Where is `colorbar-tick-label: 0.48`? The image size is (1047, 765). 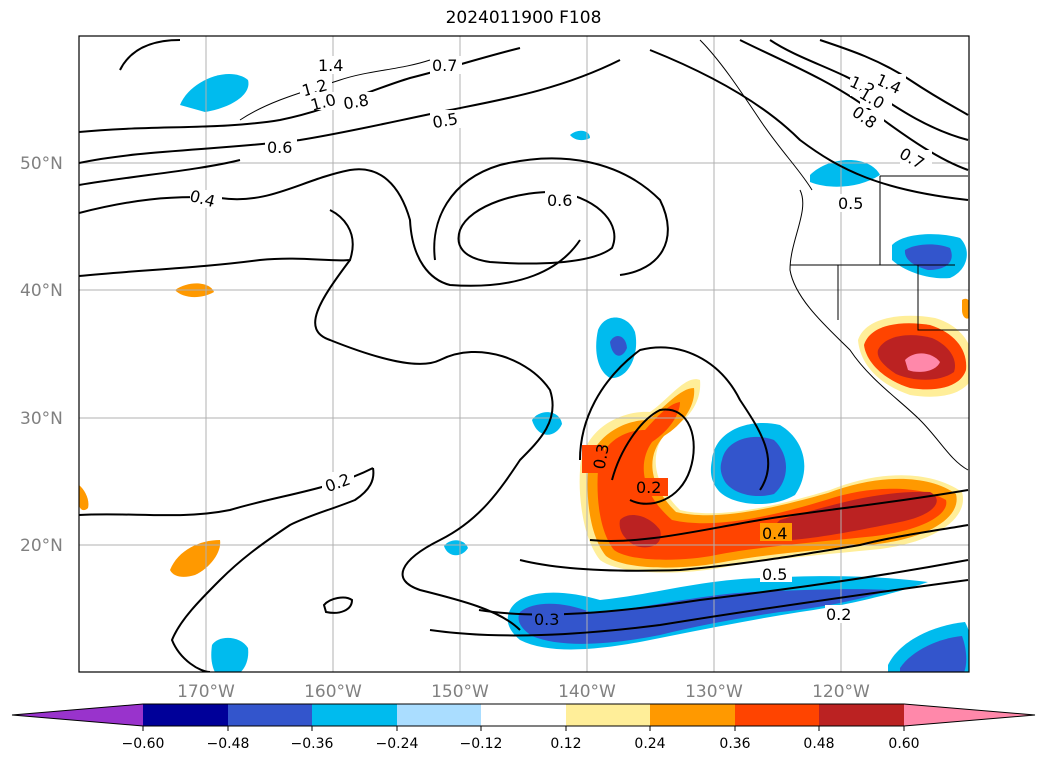 colorbar-tick-label: 0.48 is located at coordinates (818, 744).